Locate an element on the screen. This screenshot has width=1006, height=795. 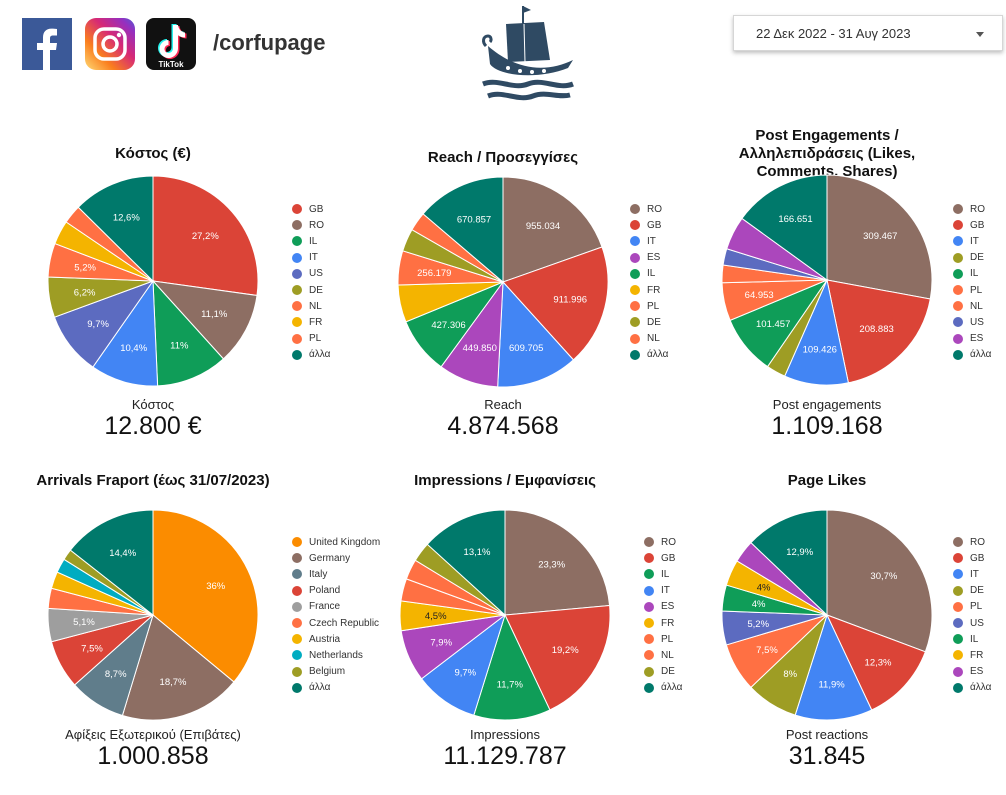
slice-data-label: 427.306 is located at coordinates (448, 325).